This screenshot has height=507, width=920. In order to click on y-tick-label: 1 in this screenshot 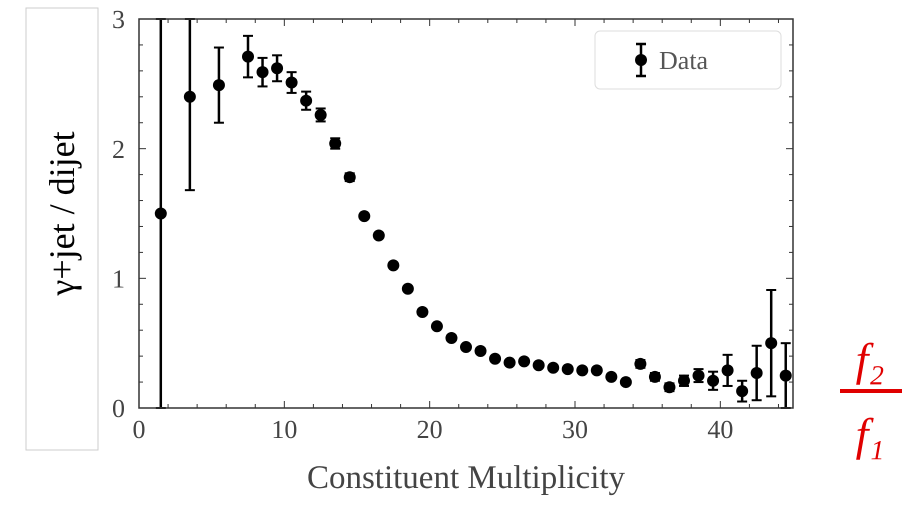, I will do `click(118, 279)`.